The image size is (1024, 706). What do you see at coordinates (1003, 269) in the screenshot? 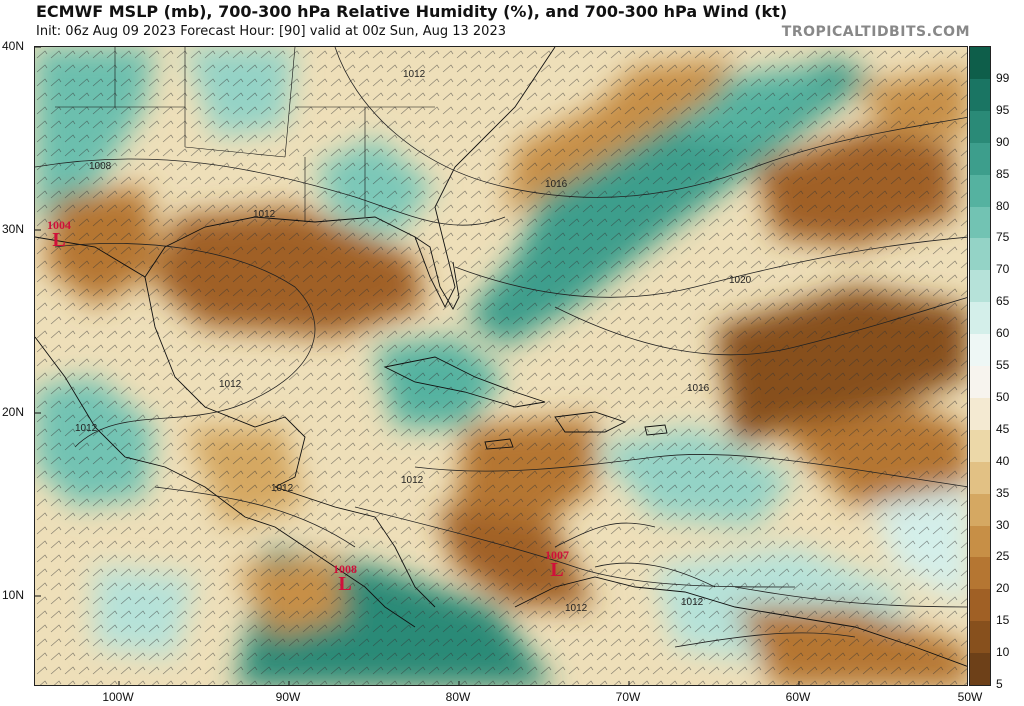
I see `colorbar-label: 70` at bounding box center [1003, 269].